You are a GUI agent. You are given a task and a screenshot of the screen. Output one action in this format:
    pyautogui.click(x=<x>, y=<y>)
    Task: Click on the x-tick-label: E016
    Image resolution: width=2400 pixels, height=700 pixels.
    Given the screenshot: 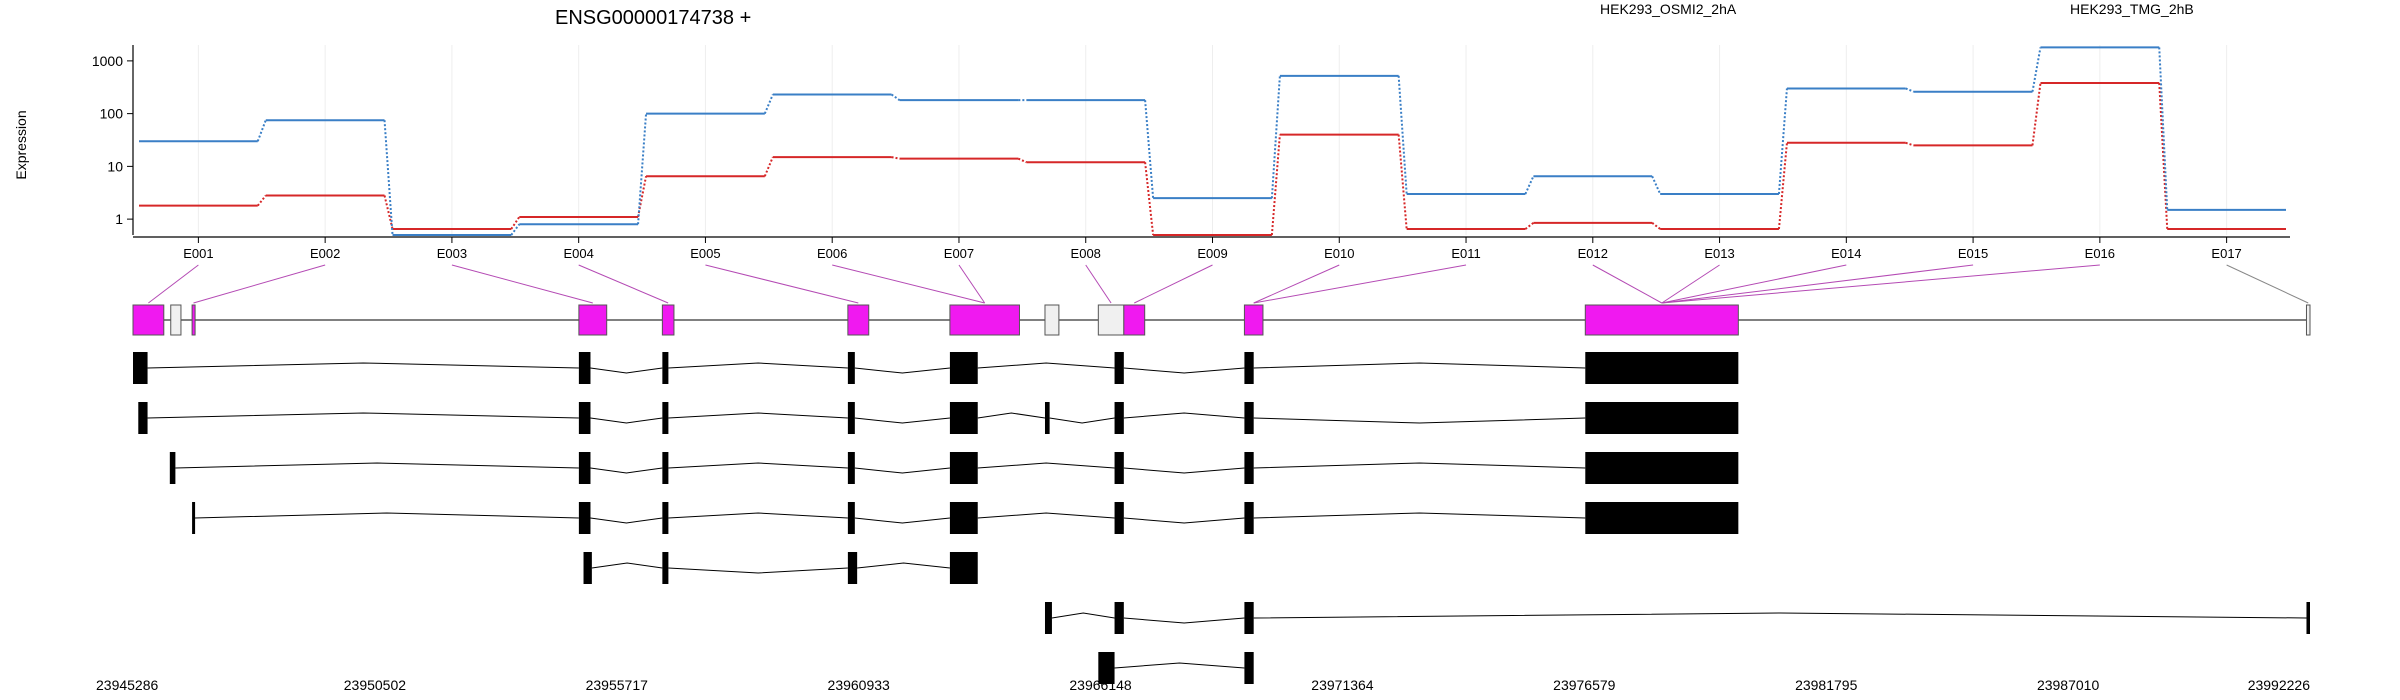 What is the action you would take?
    pyautogui.click(x=2100, y=253)
    